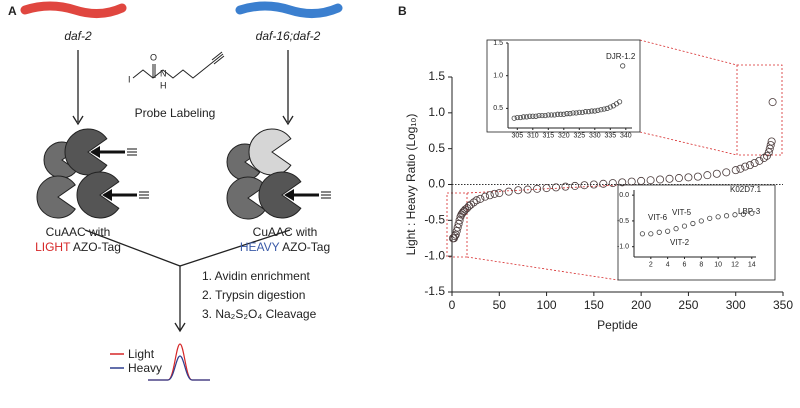 Image resolution: width=800 pixels, height=408 pixels. Describe the element at coordinates (564, 135) in the screenshot. I see `x-tick-label: 320` at that location.